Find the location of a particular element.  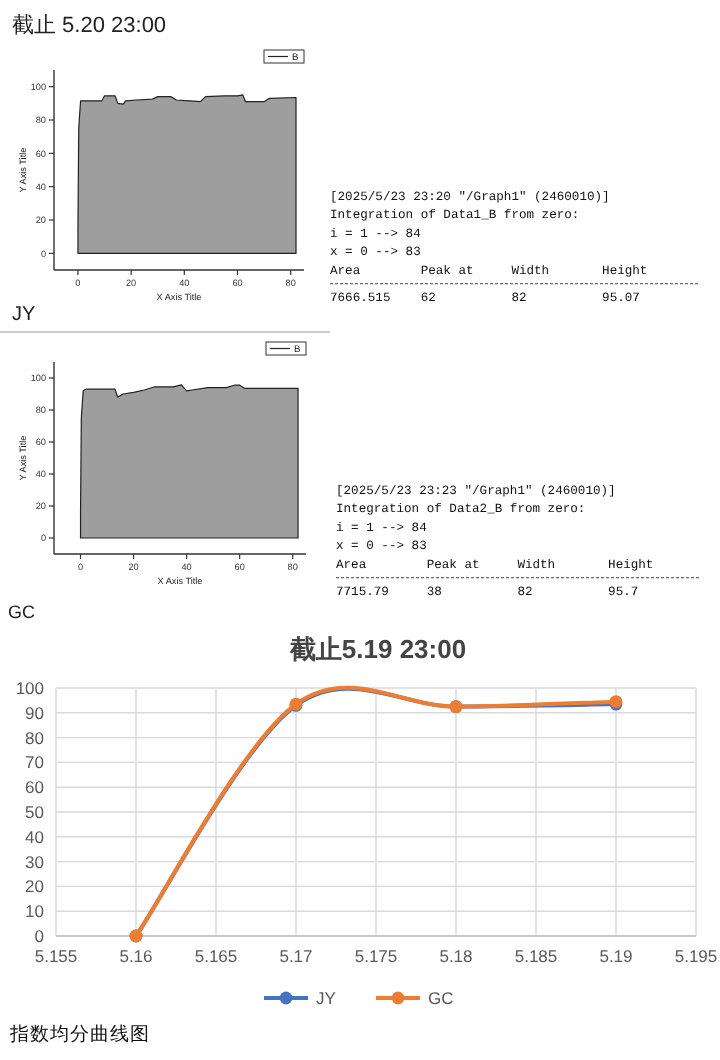

y-tick-label: 20 is located at coordinates (35, 886).